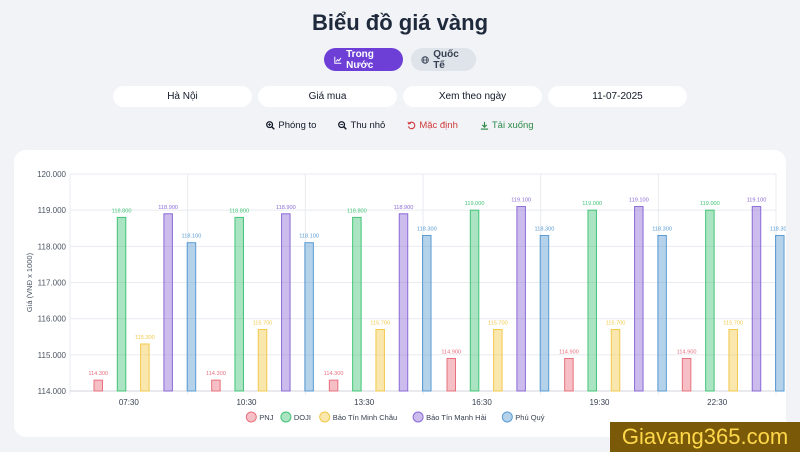 This screenshot has height=452, width=800. What do you see at coordinates (52, 355) in the screenshot?
I see `y-tick-label: 115.000` at bounding box center [52, 355].